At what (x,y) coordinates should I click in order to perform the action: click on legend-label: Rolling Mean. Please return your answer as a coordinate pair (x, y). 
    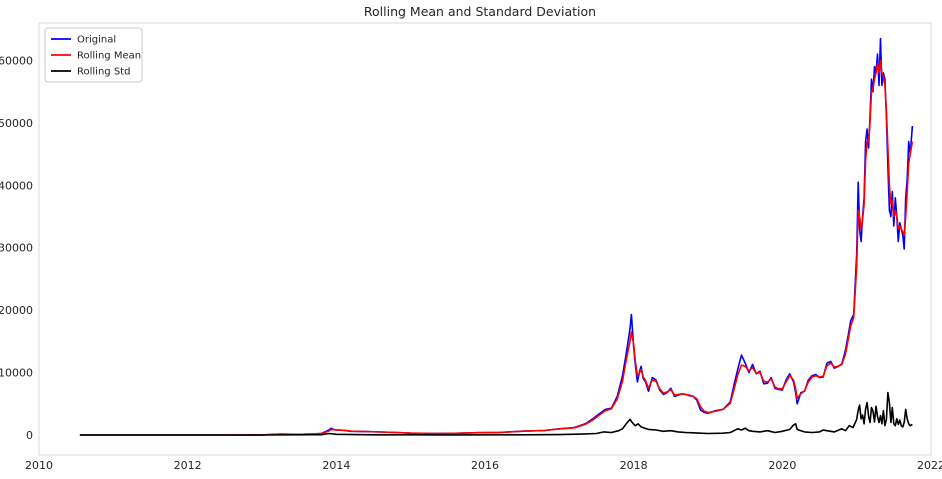
    Looking at the image, I should click on (109, 56).